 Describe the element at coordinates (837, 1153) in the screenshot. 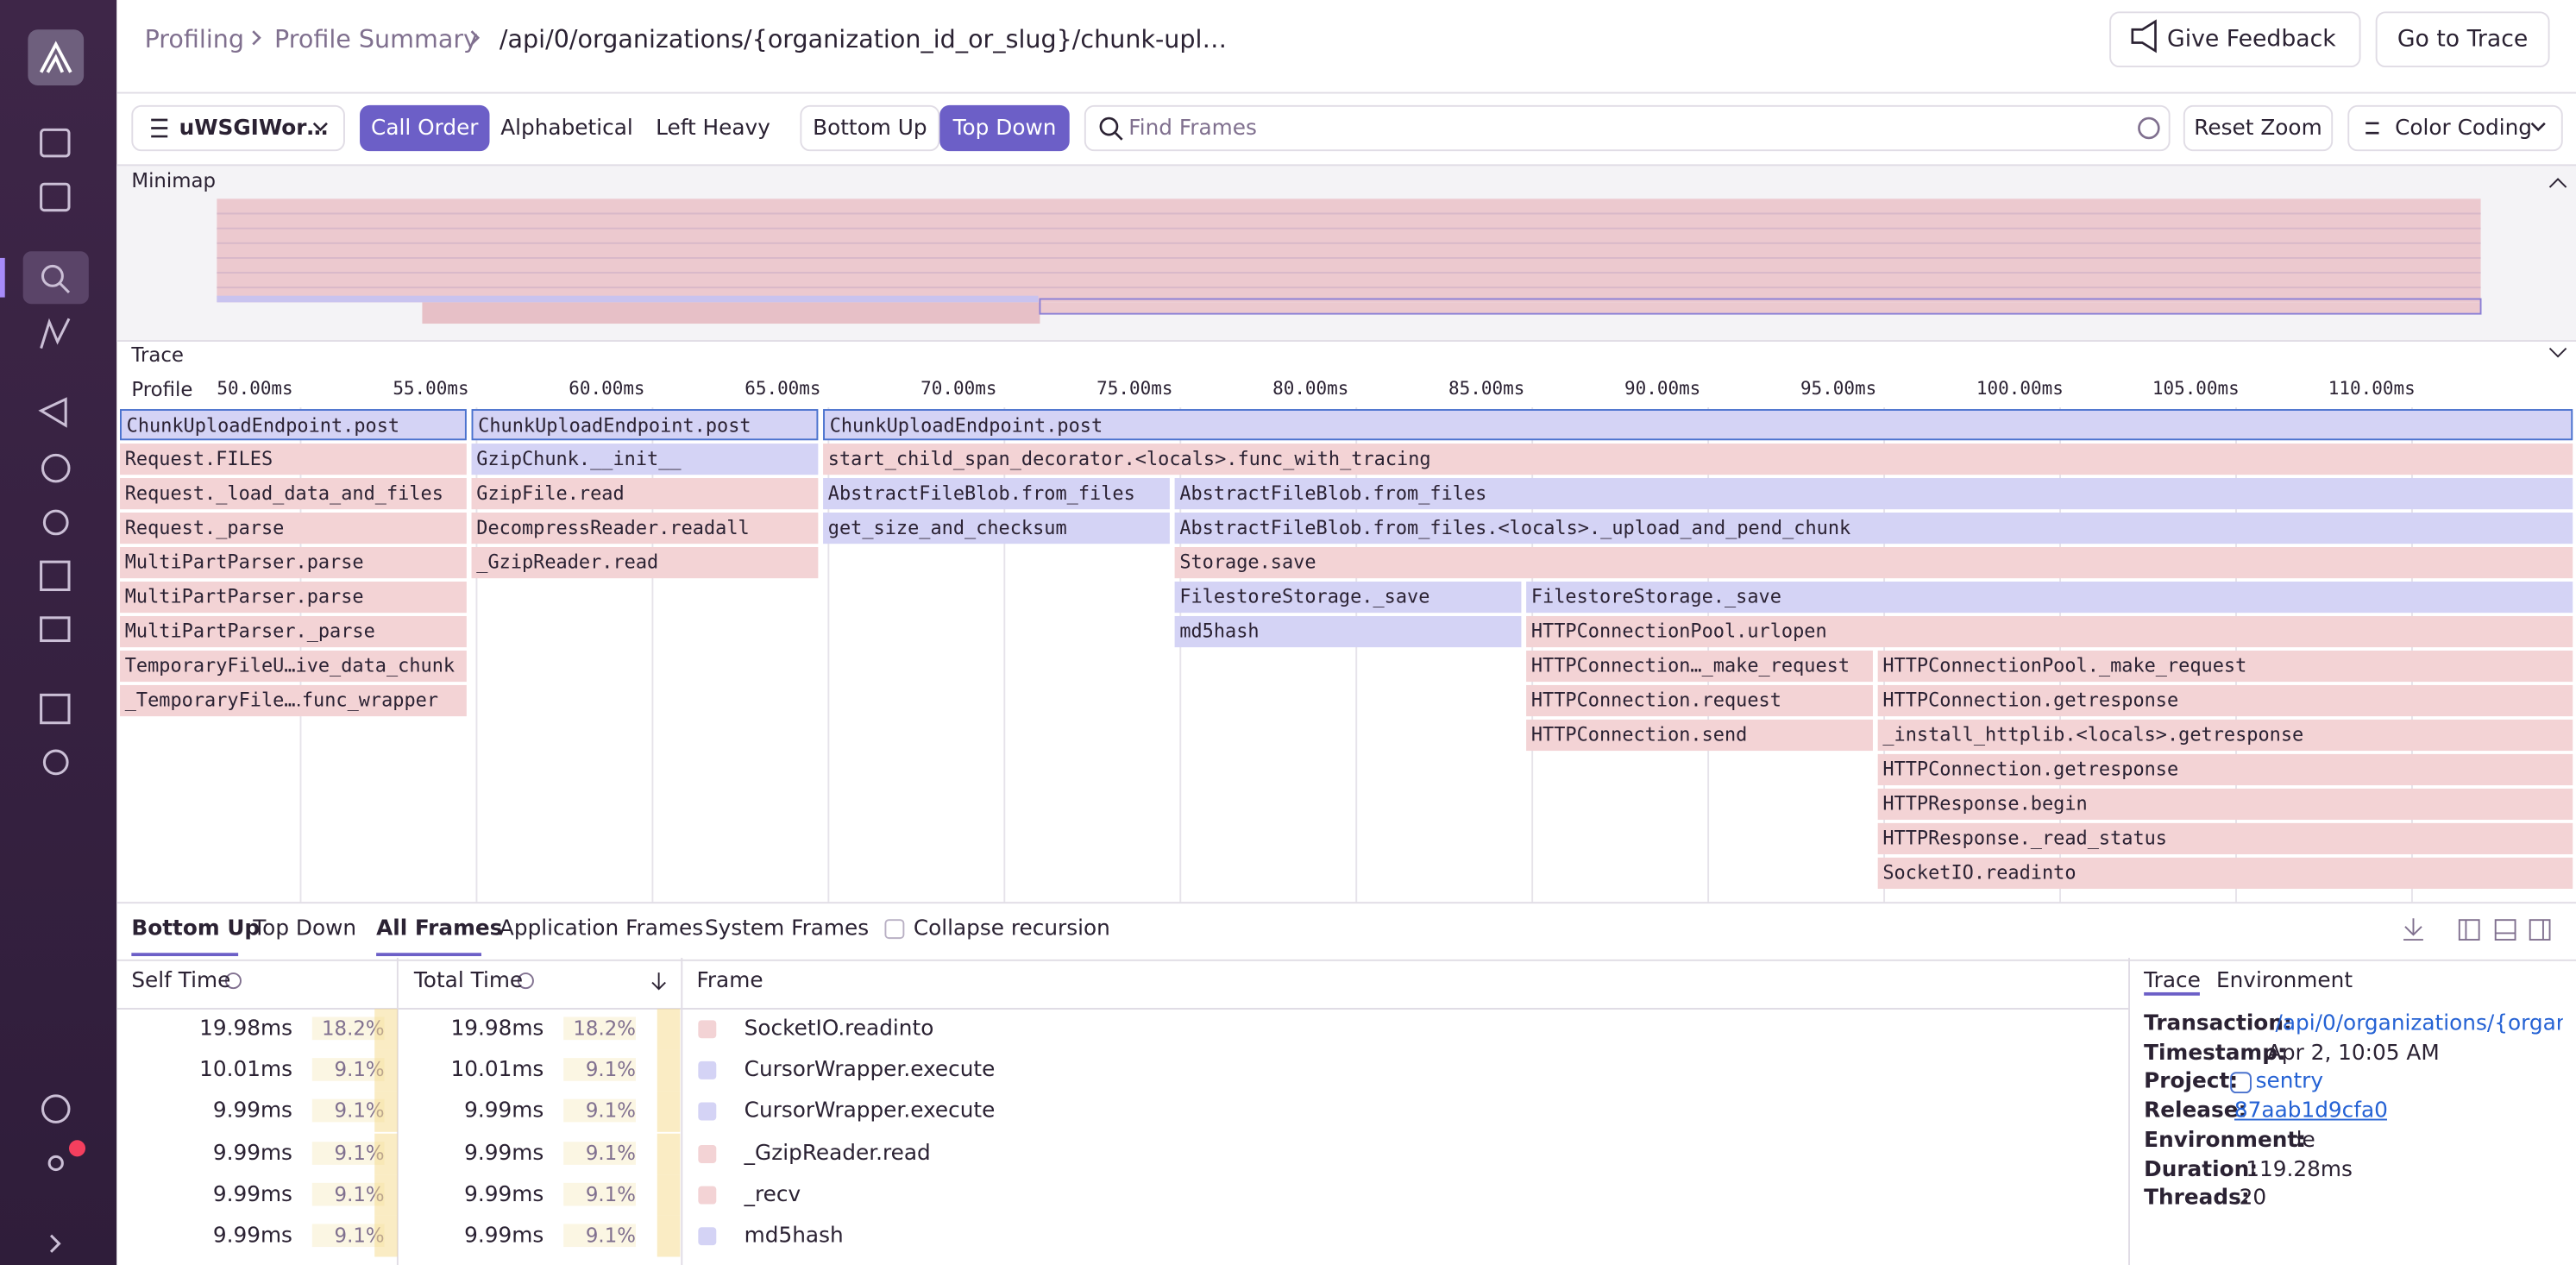

I see `frame-name: _GzipReader.read` at that location.